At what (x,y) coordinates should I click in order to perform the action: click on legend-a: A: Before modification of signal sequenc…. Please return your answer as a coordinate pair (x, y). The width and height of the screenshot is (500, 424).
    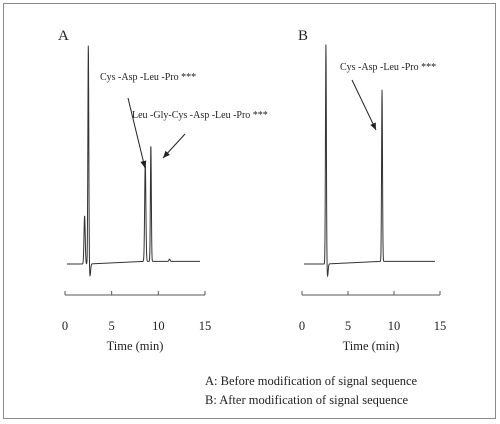
    Looking at the image, I should click on (311, 381).